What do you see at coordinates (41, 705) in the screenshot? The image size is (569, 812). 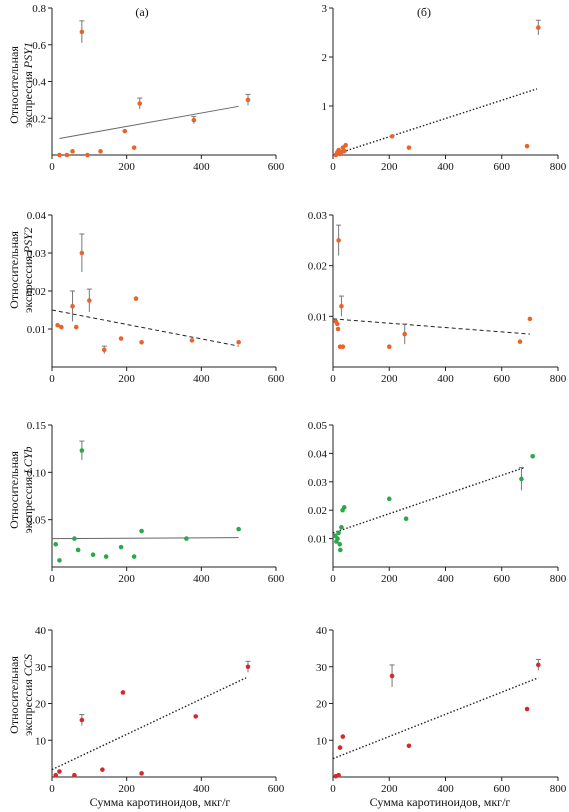 I see `y-tick-label-a-ccs-1: 20` at bounding box center [41, 705].